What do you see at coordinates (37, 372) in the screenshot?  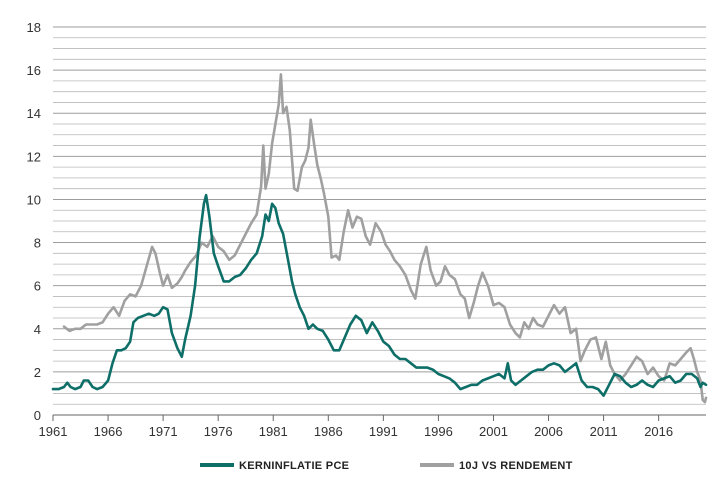 I see `y-tick-label: 2` at bounding box center [37, 372].